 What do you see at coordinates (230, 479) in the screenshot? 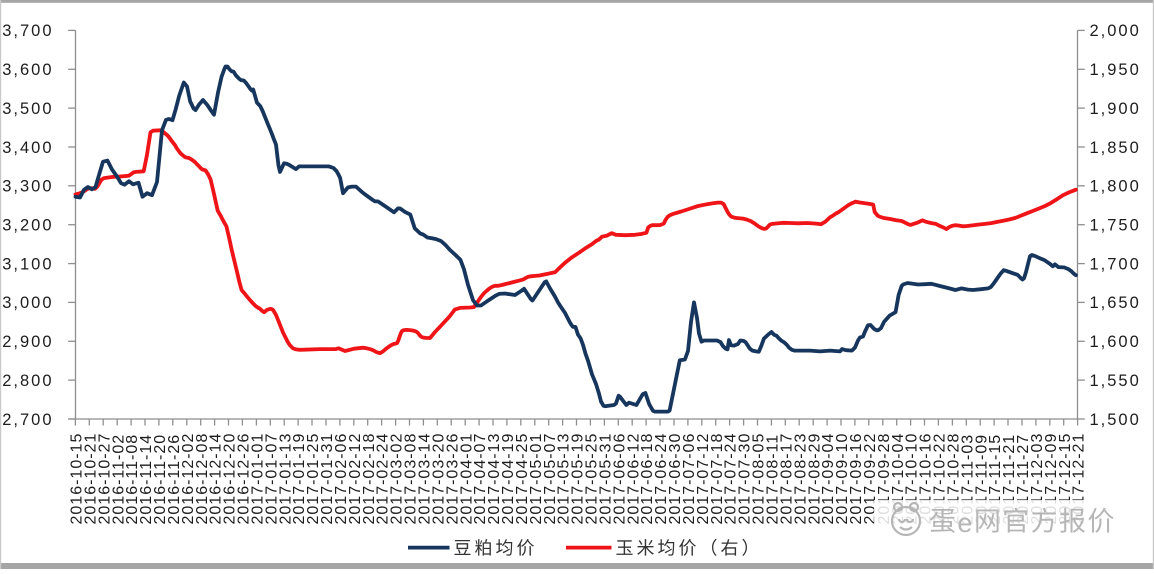
I see `svg-text: 2016-12-20` at bounding box center [230, 479].